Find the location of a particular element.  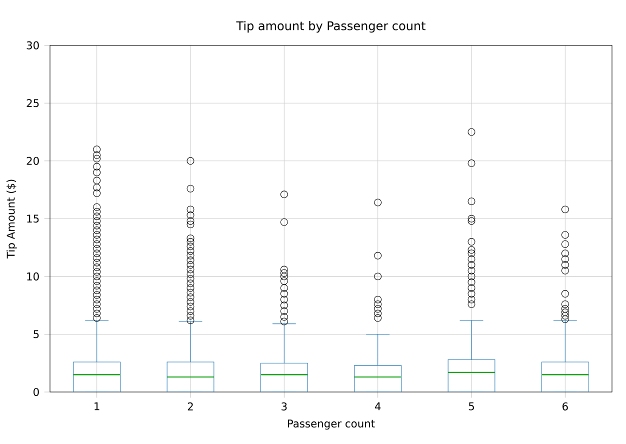

y-tick-label: 20 is located at coordinates (32, 160).